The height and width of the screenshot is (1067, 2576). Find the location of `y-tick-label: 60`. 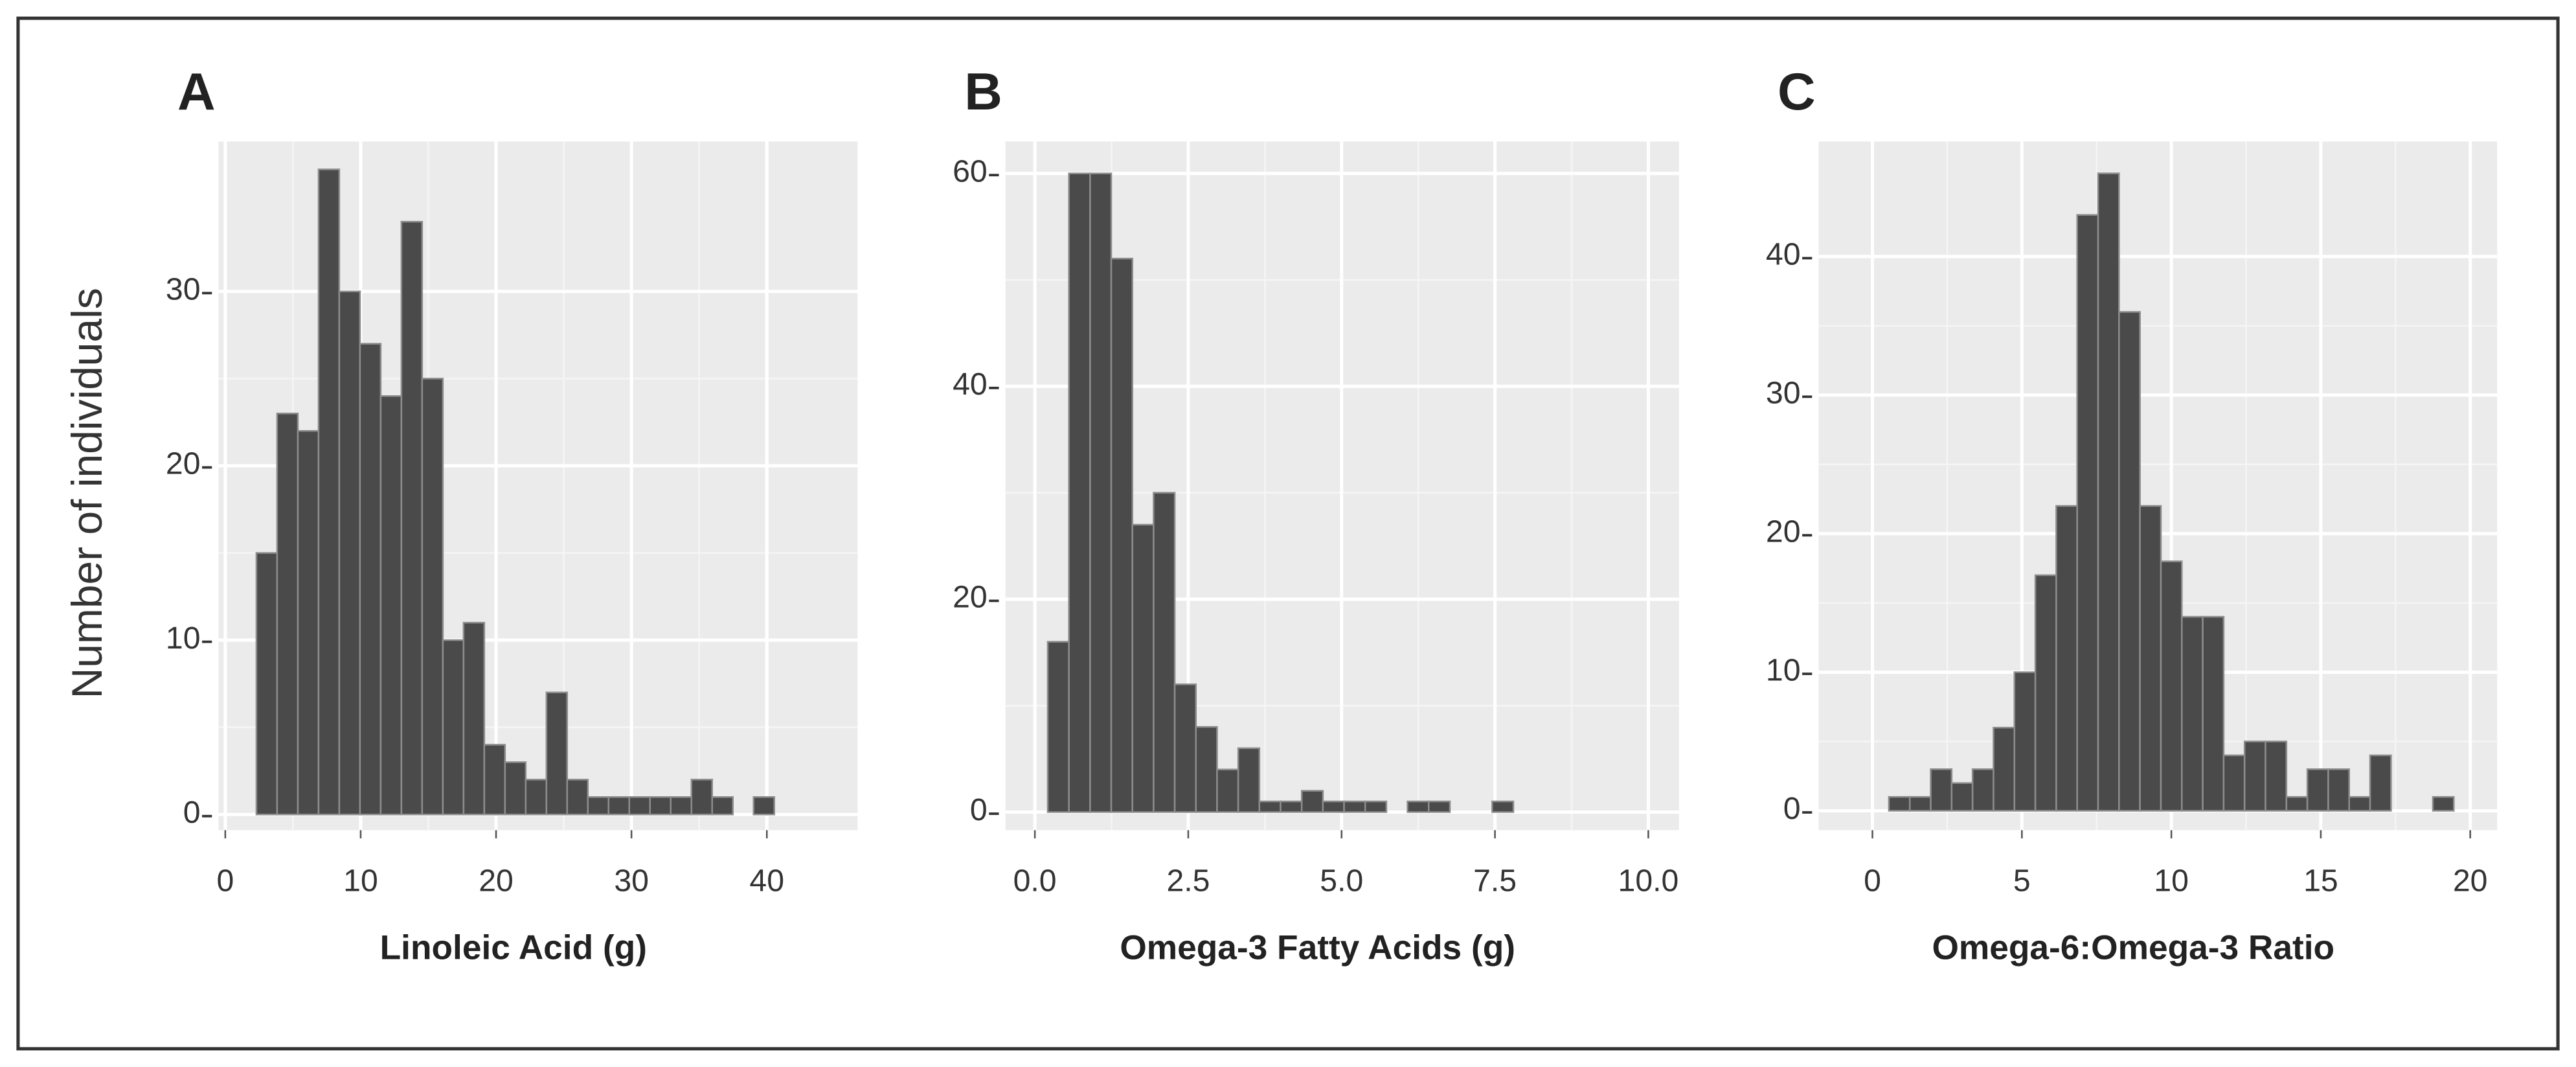

y-tick-label: 60 is located at coordinates (970, 171).